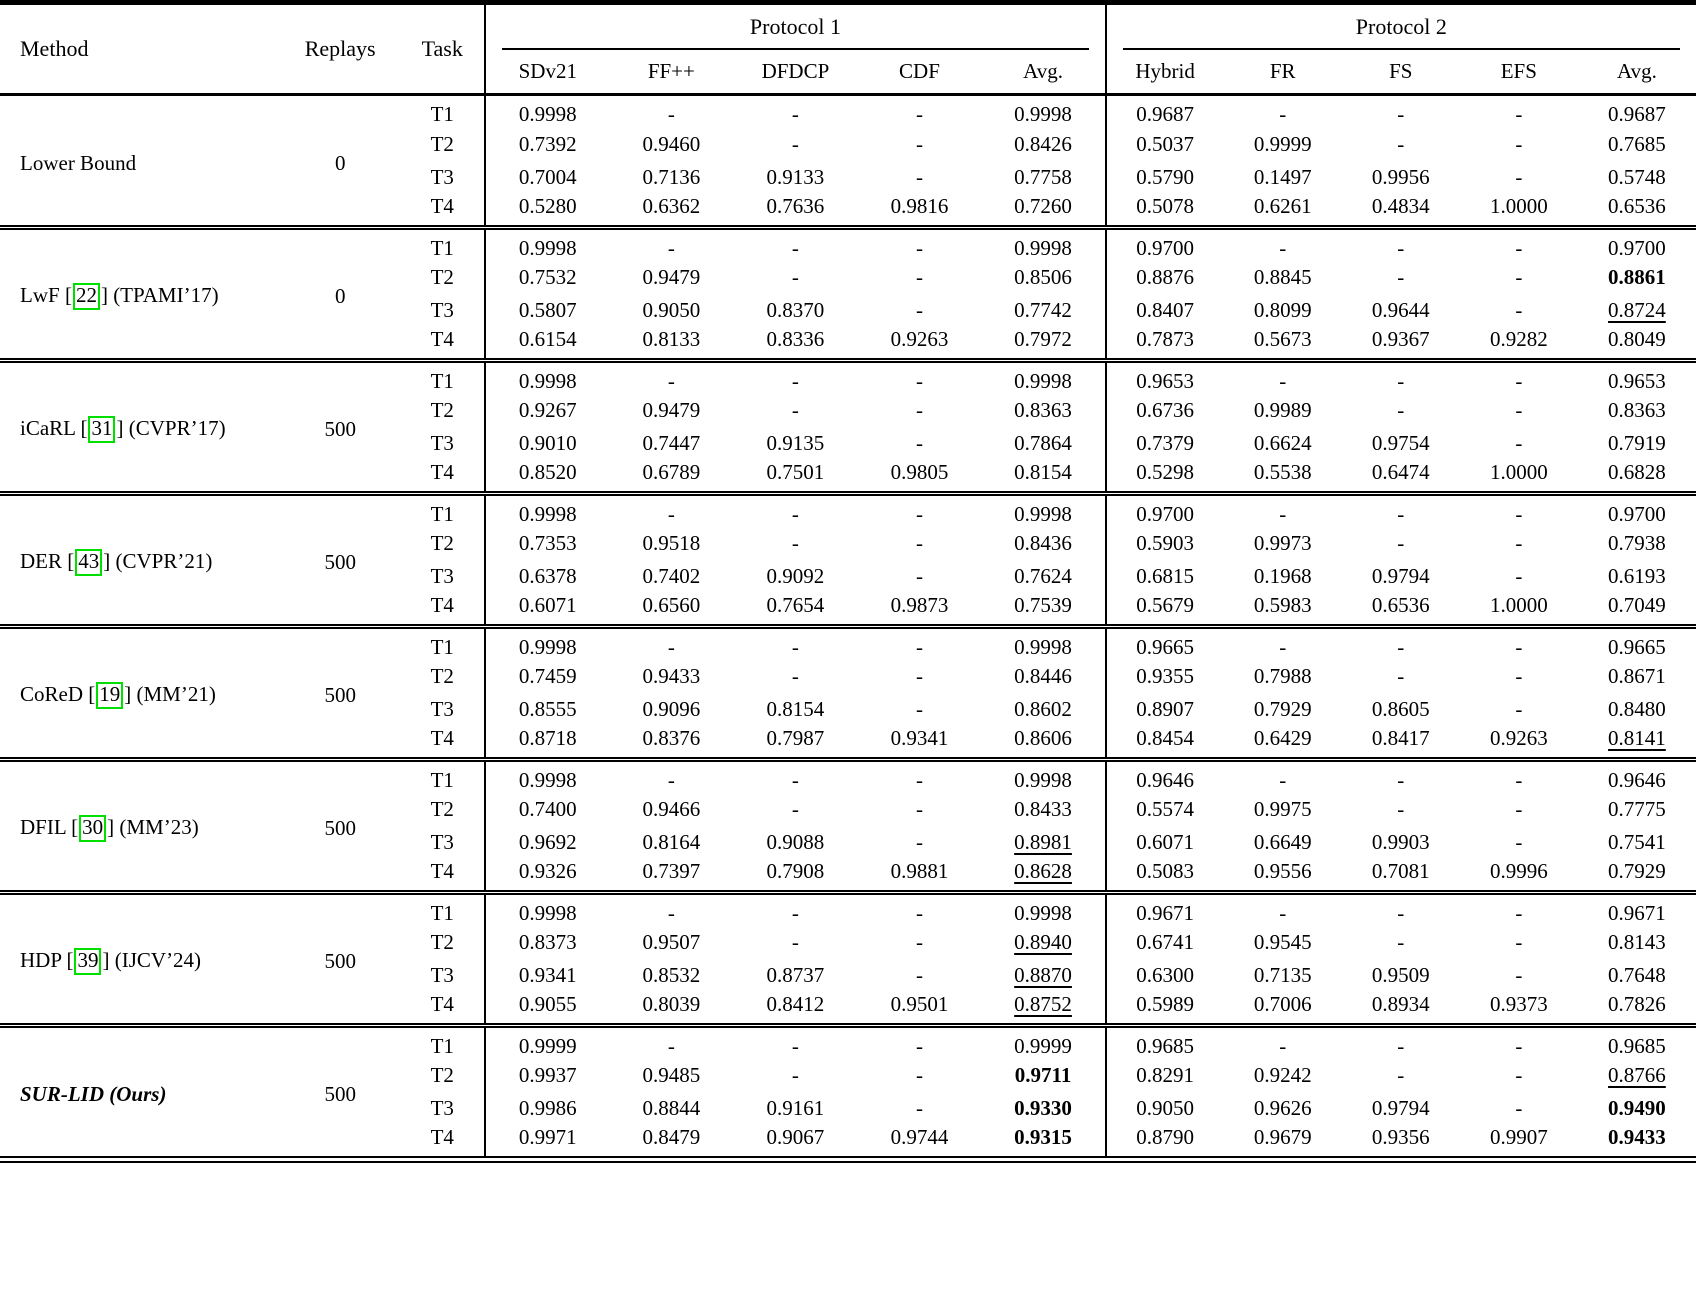  Describe the element at coordinates (1637, 176) in the screenshot. I see `score-cell: 0.5748` at that location.